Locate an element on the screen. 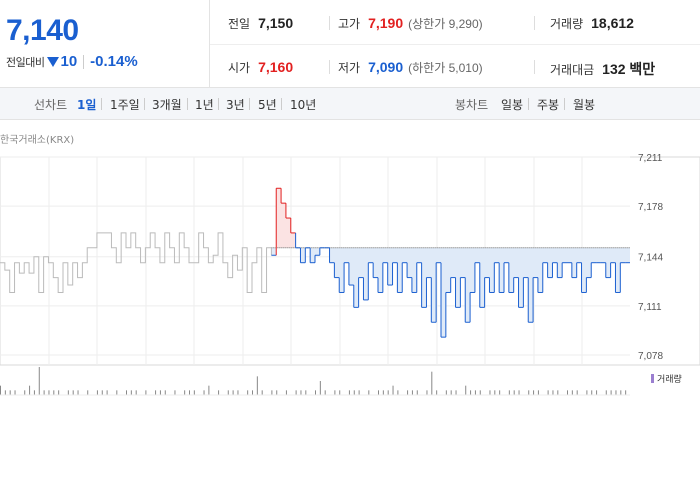 This screenshot has width=700, height=490. tab-monthly: 월봉 is located at coordinates (584, 105).